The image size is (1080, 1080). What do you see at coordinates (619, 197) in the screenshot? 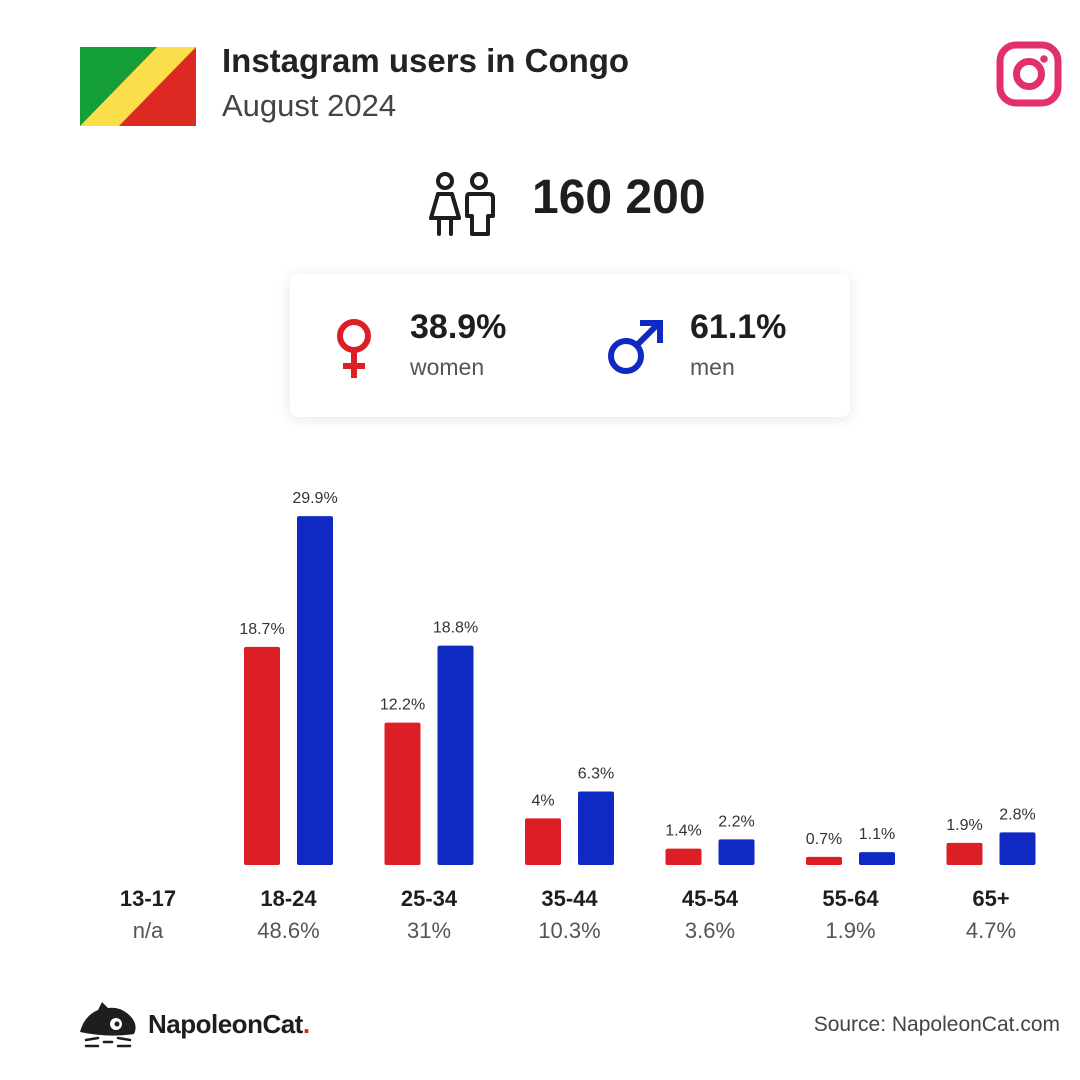
I see `total-users-value: 160 200` at bounding box center [619, 197].